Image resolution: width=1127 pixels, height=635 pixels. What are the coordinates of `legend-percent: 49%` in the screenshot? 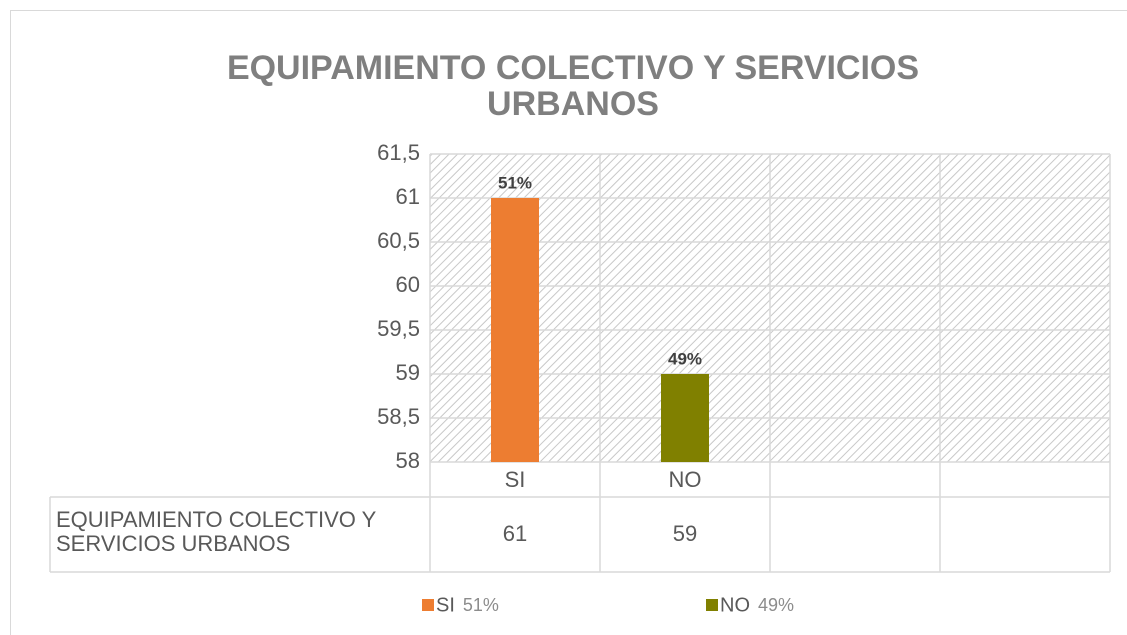 It's located at (776, 605).